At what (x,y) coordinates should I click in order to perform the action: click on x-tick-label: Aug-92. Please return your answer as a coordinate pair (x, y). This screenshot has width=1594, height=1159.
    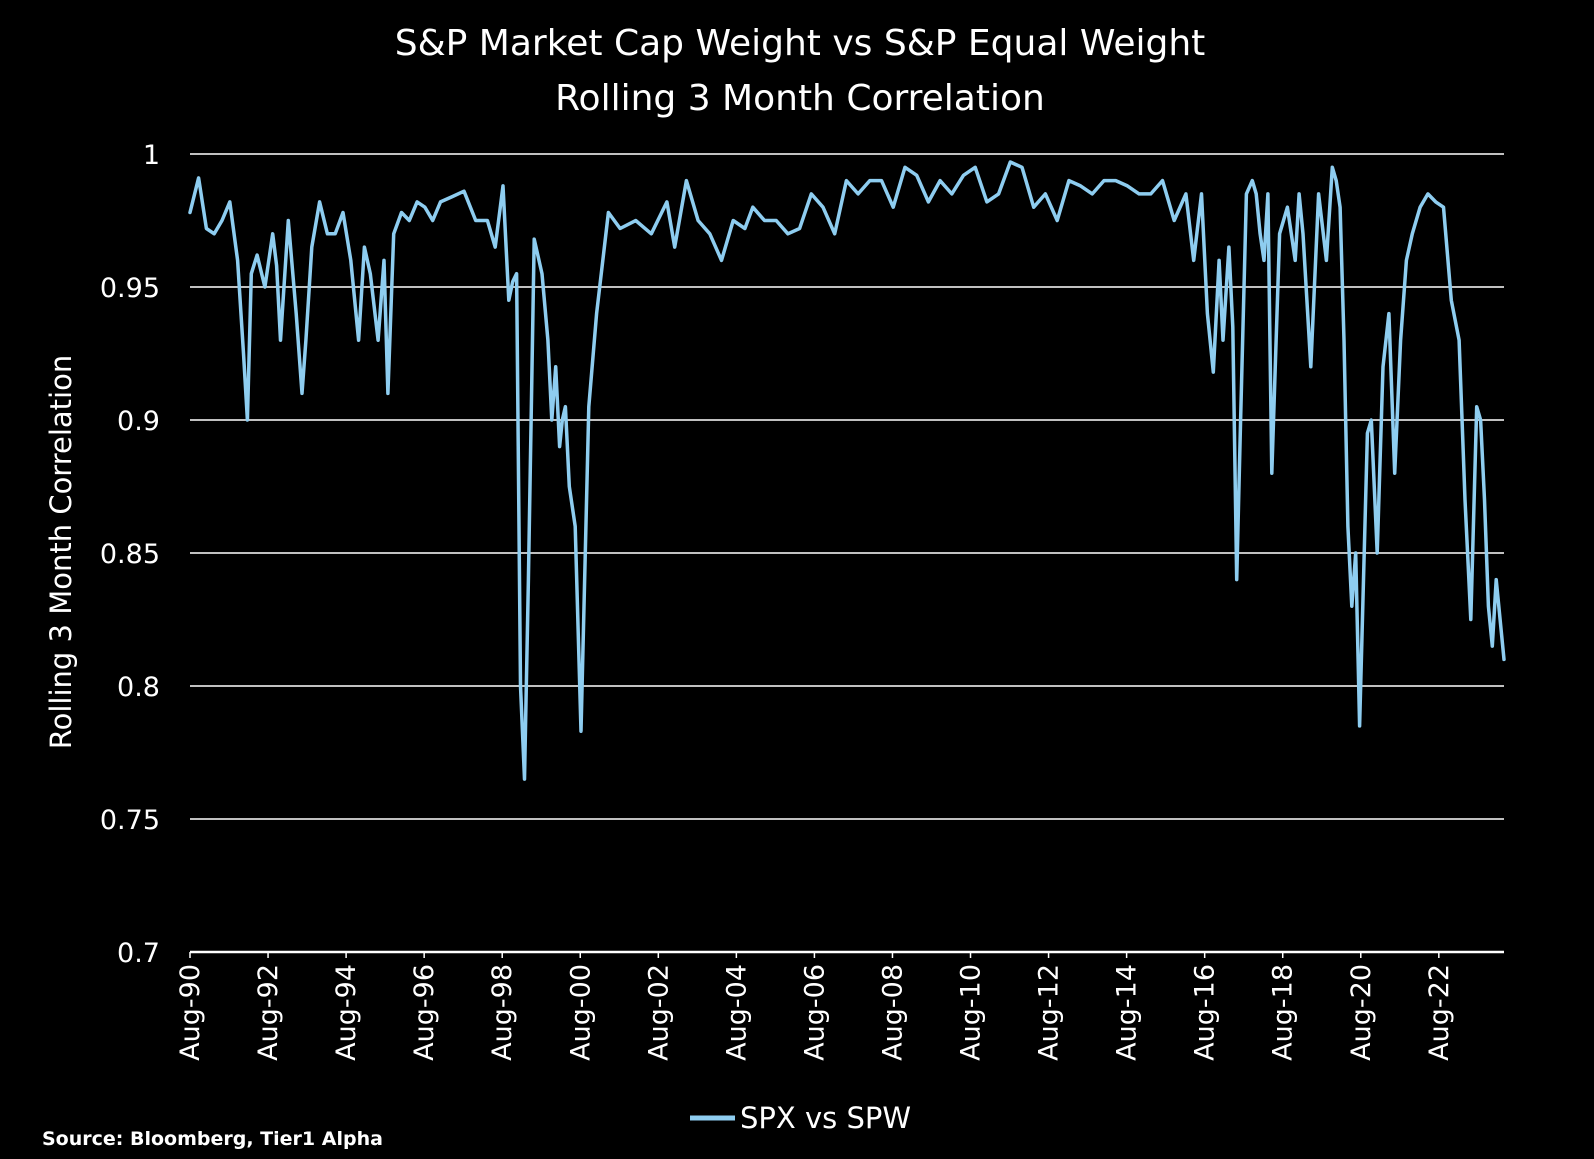
    Looking at the image, I should click on (268, 1012).